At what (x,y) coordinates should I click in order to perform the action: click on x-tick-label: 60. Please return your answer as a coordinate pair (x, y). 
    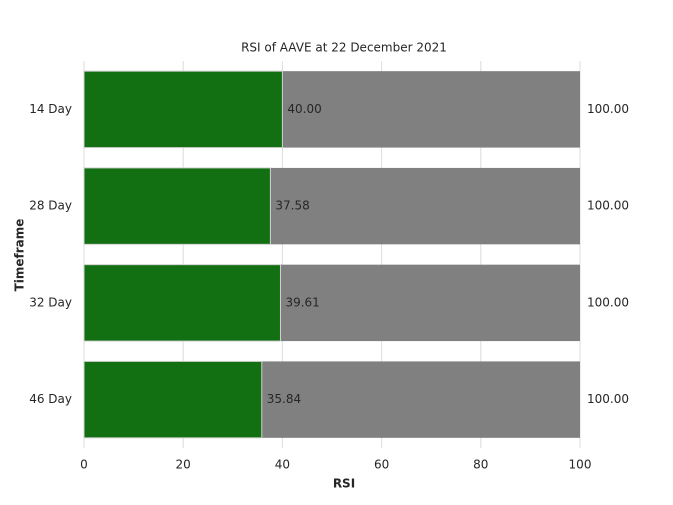
    Looking at the image, I should click on (381, 465).